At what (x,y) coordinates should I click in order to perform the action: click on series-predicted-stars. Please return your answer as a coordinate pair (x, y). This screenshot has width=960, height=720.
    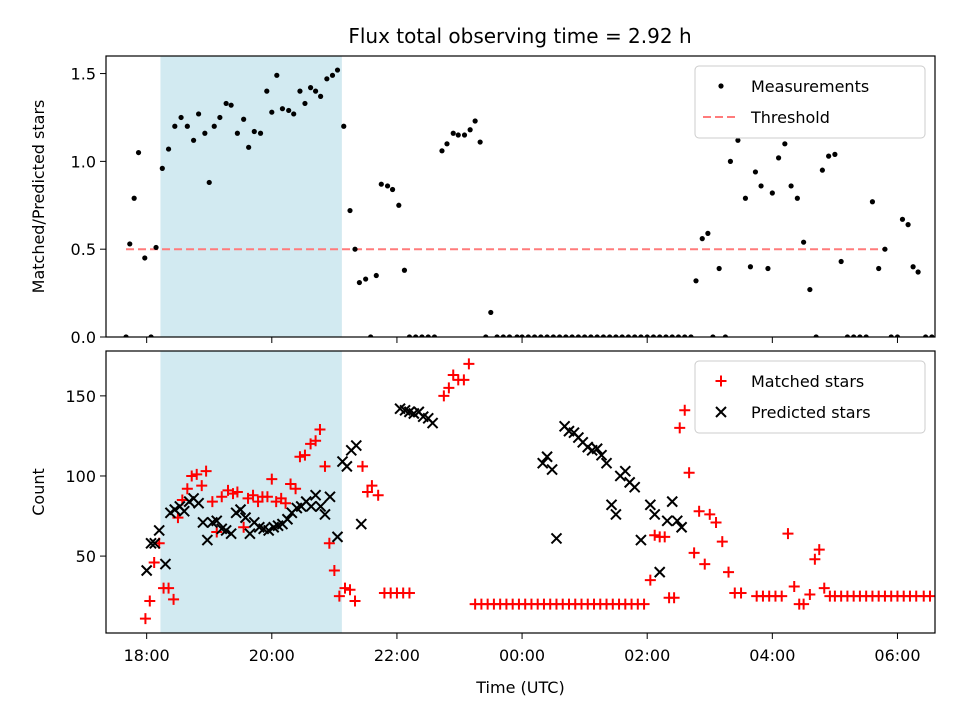
    Looking at the image, I should click on (414, 490).